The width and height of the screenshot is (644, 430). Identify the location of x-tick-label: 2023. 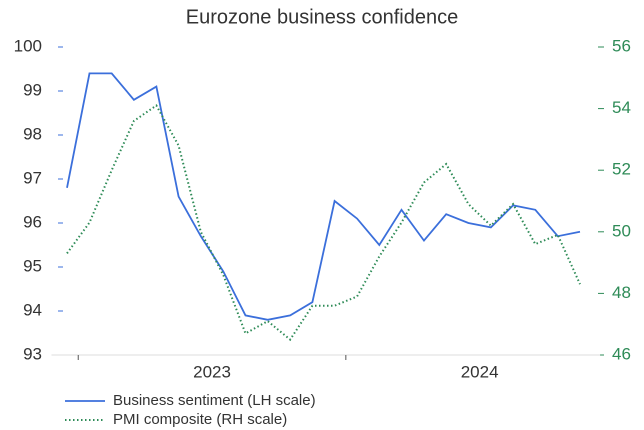
(212, 371).